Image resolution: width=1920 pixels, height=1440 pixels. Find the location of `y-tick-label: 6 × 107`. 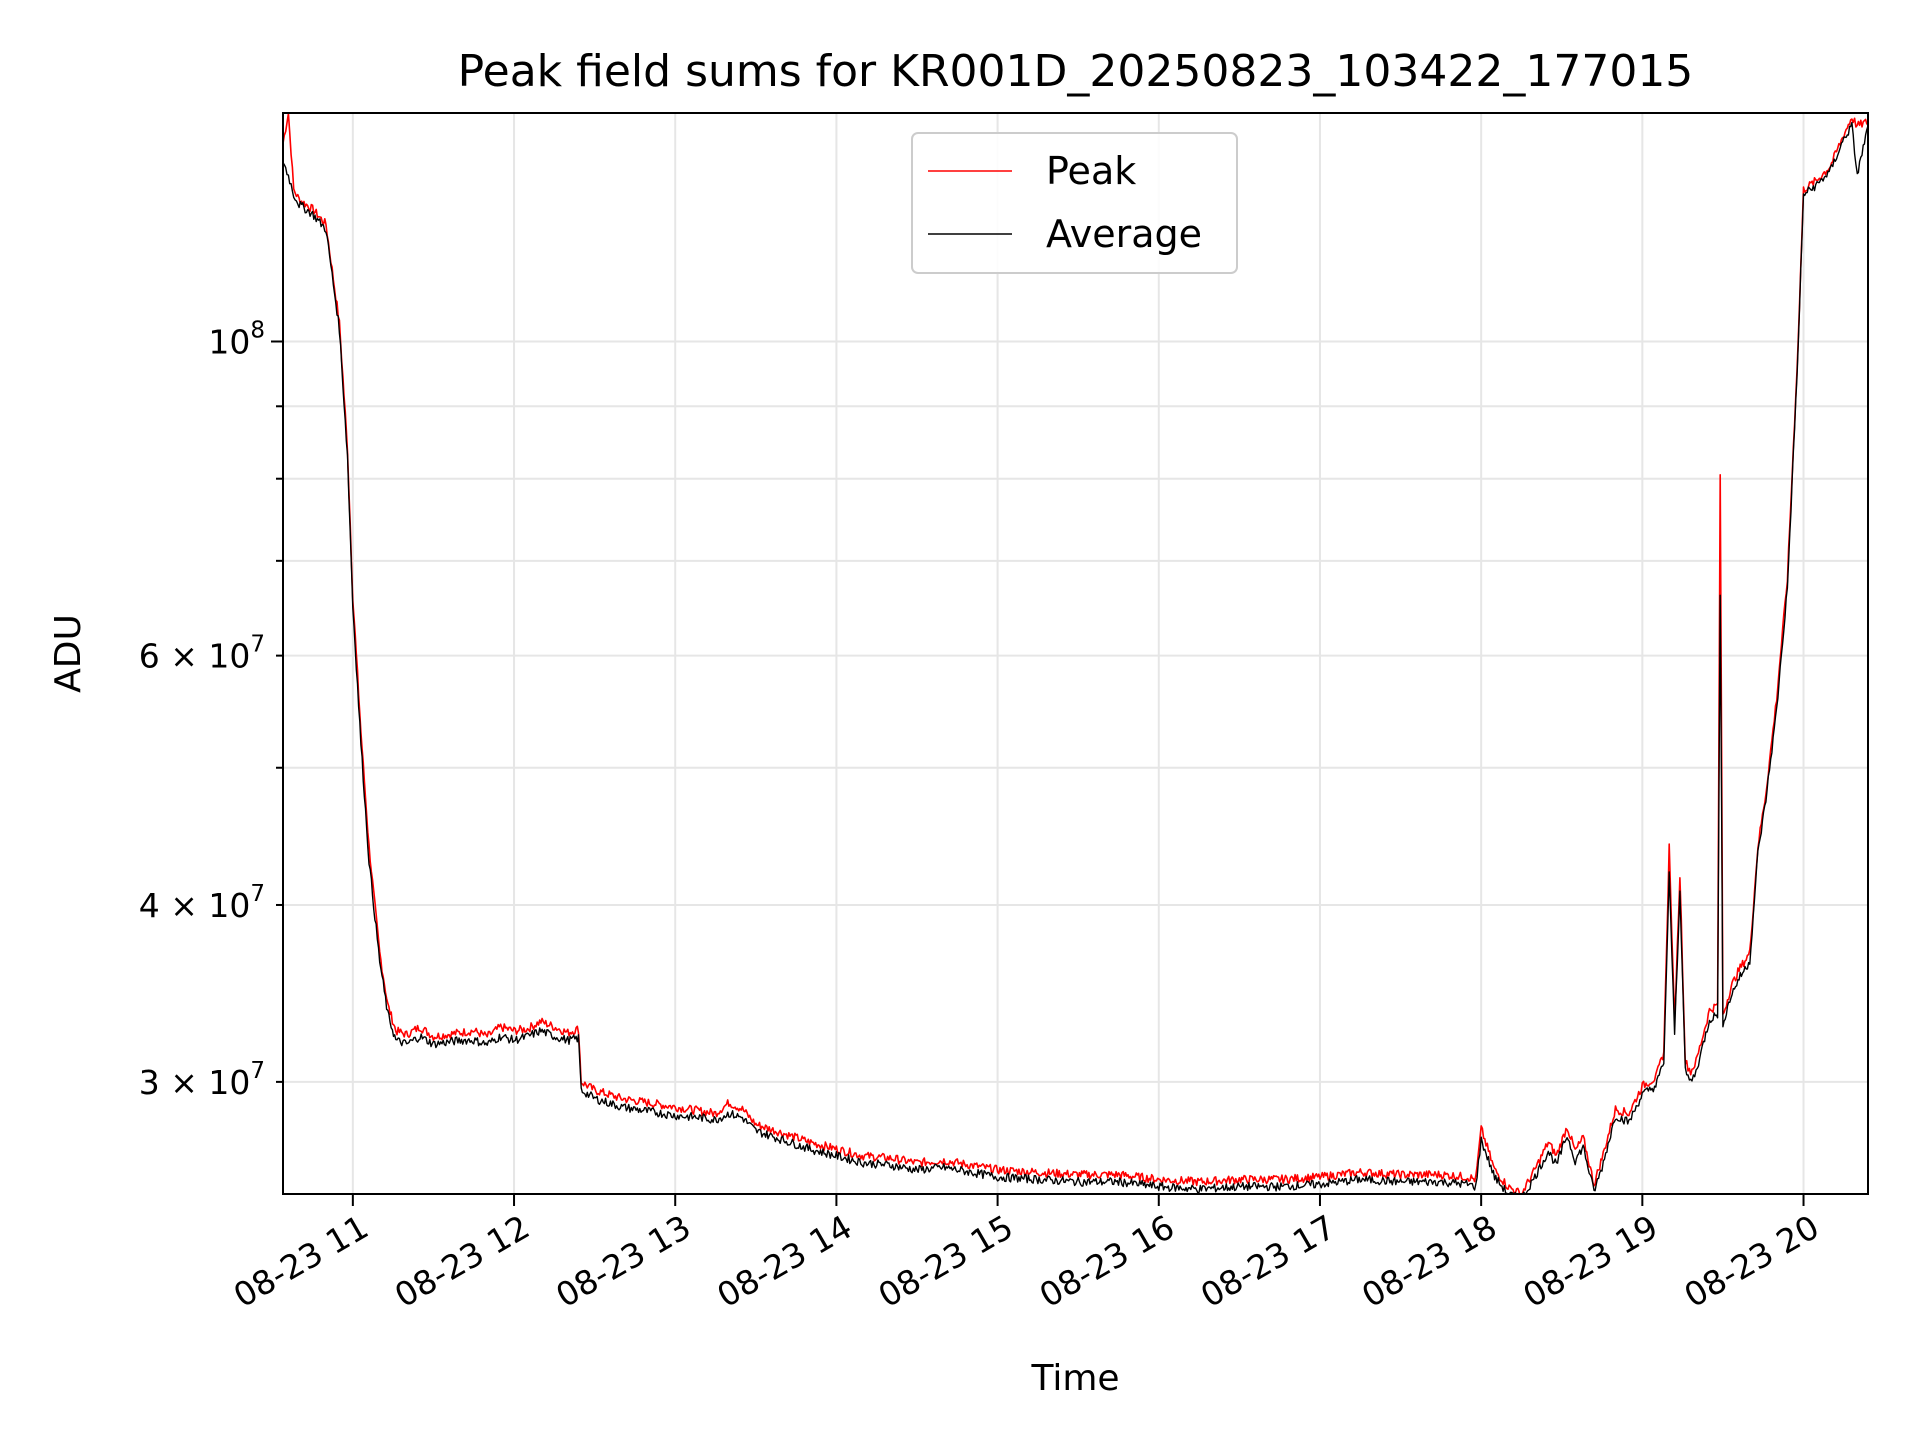

y-tick-label: 6 × 107 is located at coordinates (202, 654).